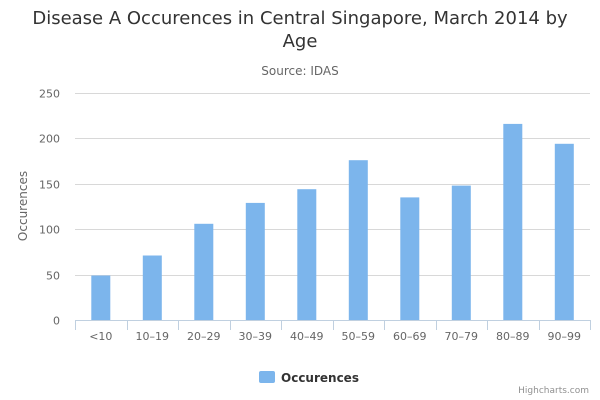 The width and height of the screenshot is (600, 400). Describe the element at coordinates (359, 336) in the screenshot. I see `x-tick-label: 50–59` at that location.